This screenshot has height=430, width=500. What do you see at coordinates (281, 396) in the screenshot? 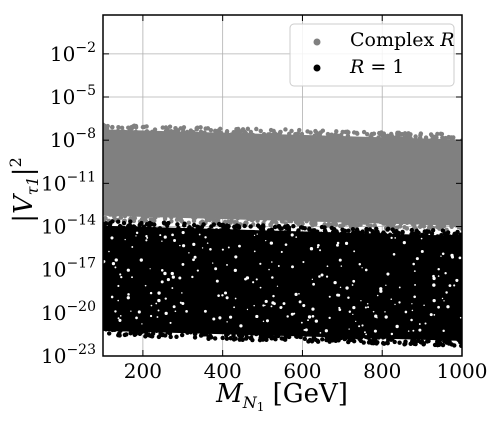
I see `x-axis-title: MN1 [GeV]` at bounding box center [281, 396].